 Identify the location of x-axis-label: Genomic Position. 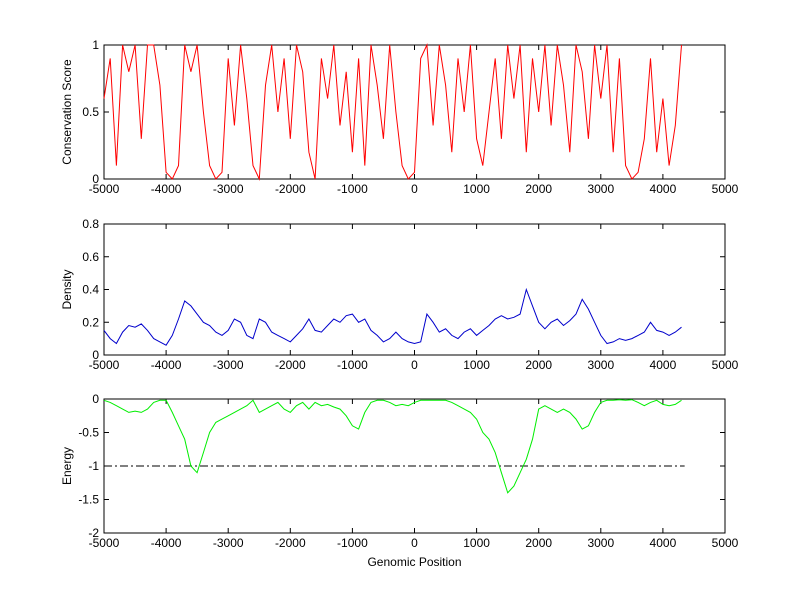
(414, 562).